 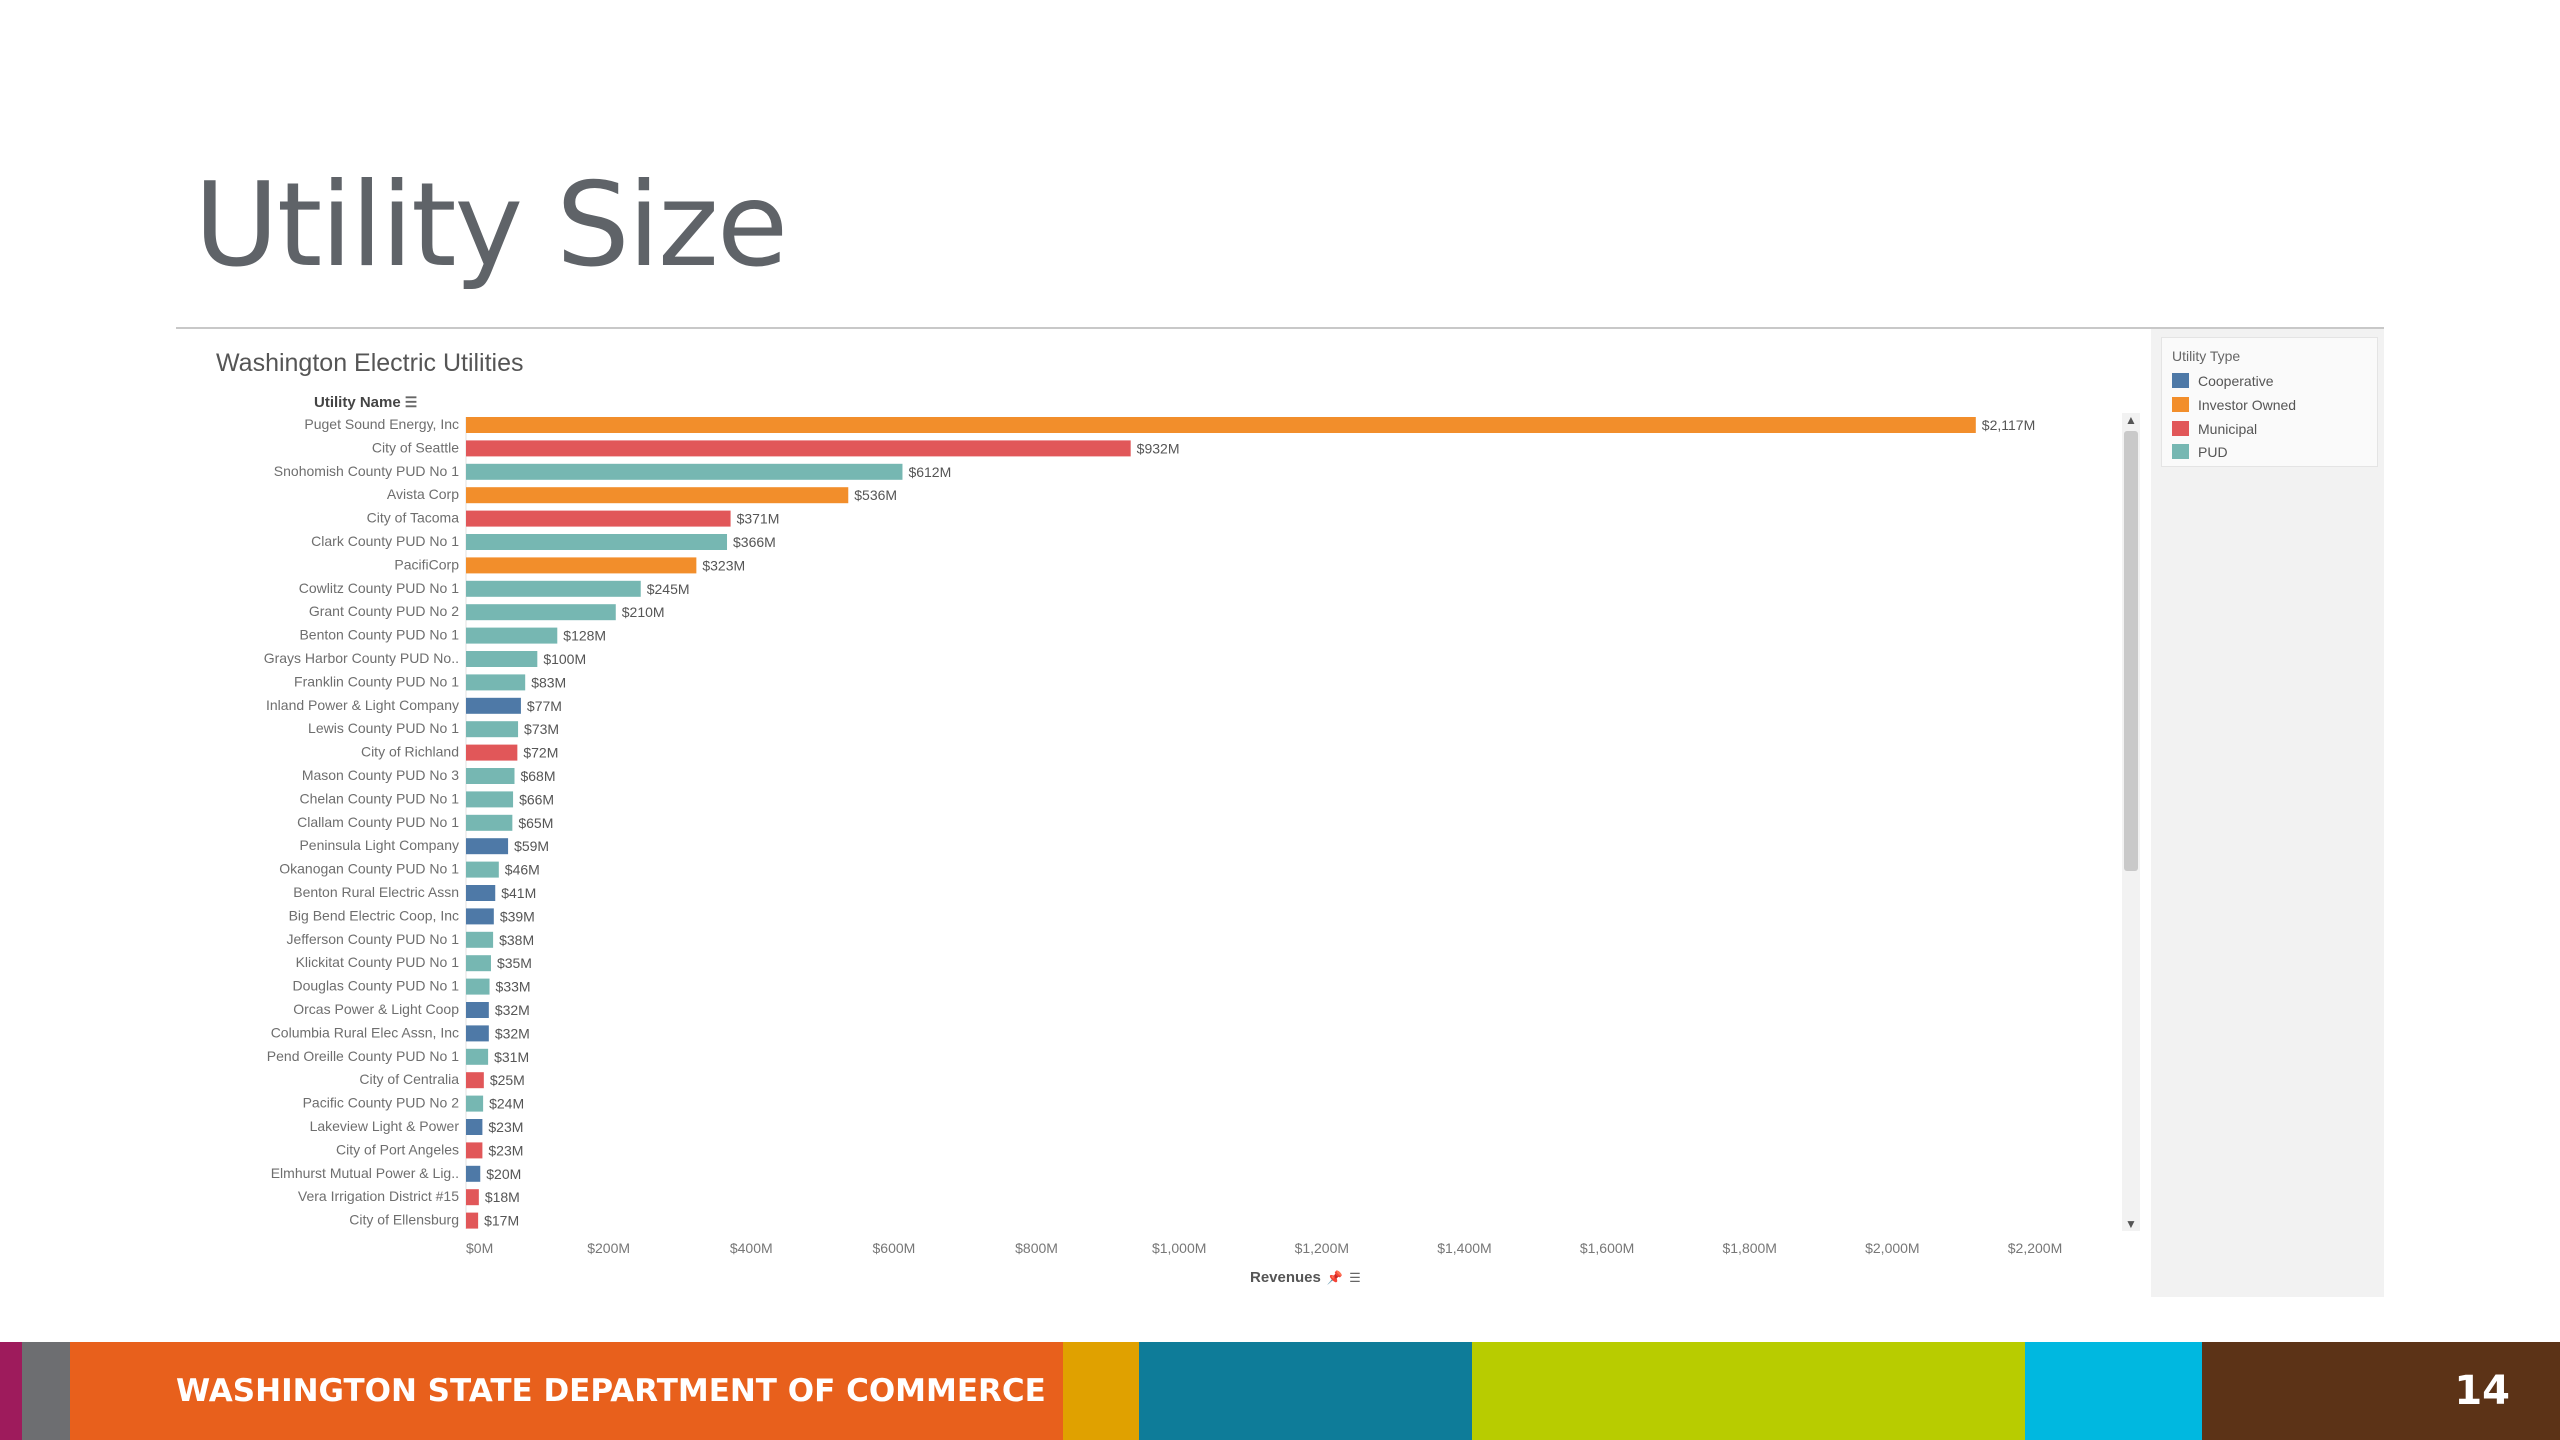 I want to click on footer-text: WASHINGTON STATE DEPARTMENT OF COMMERCE, so click(x=611, y=1391).